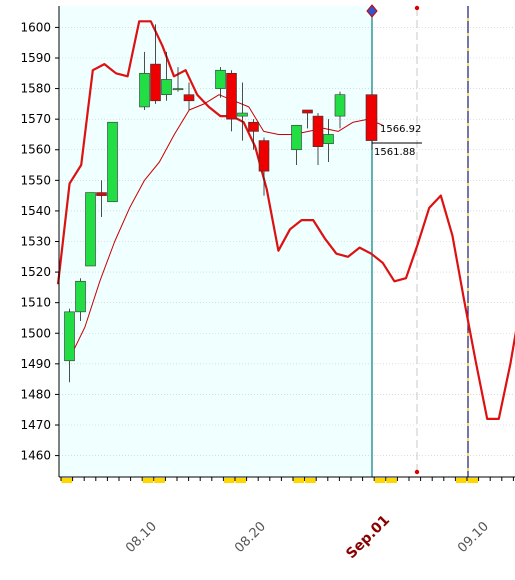  I want to click on y-tick-label: 1550, so click(35, 180).